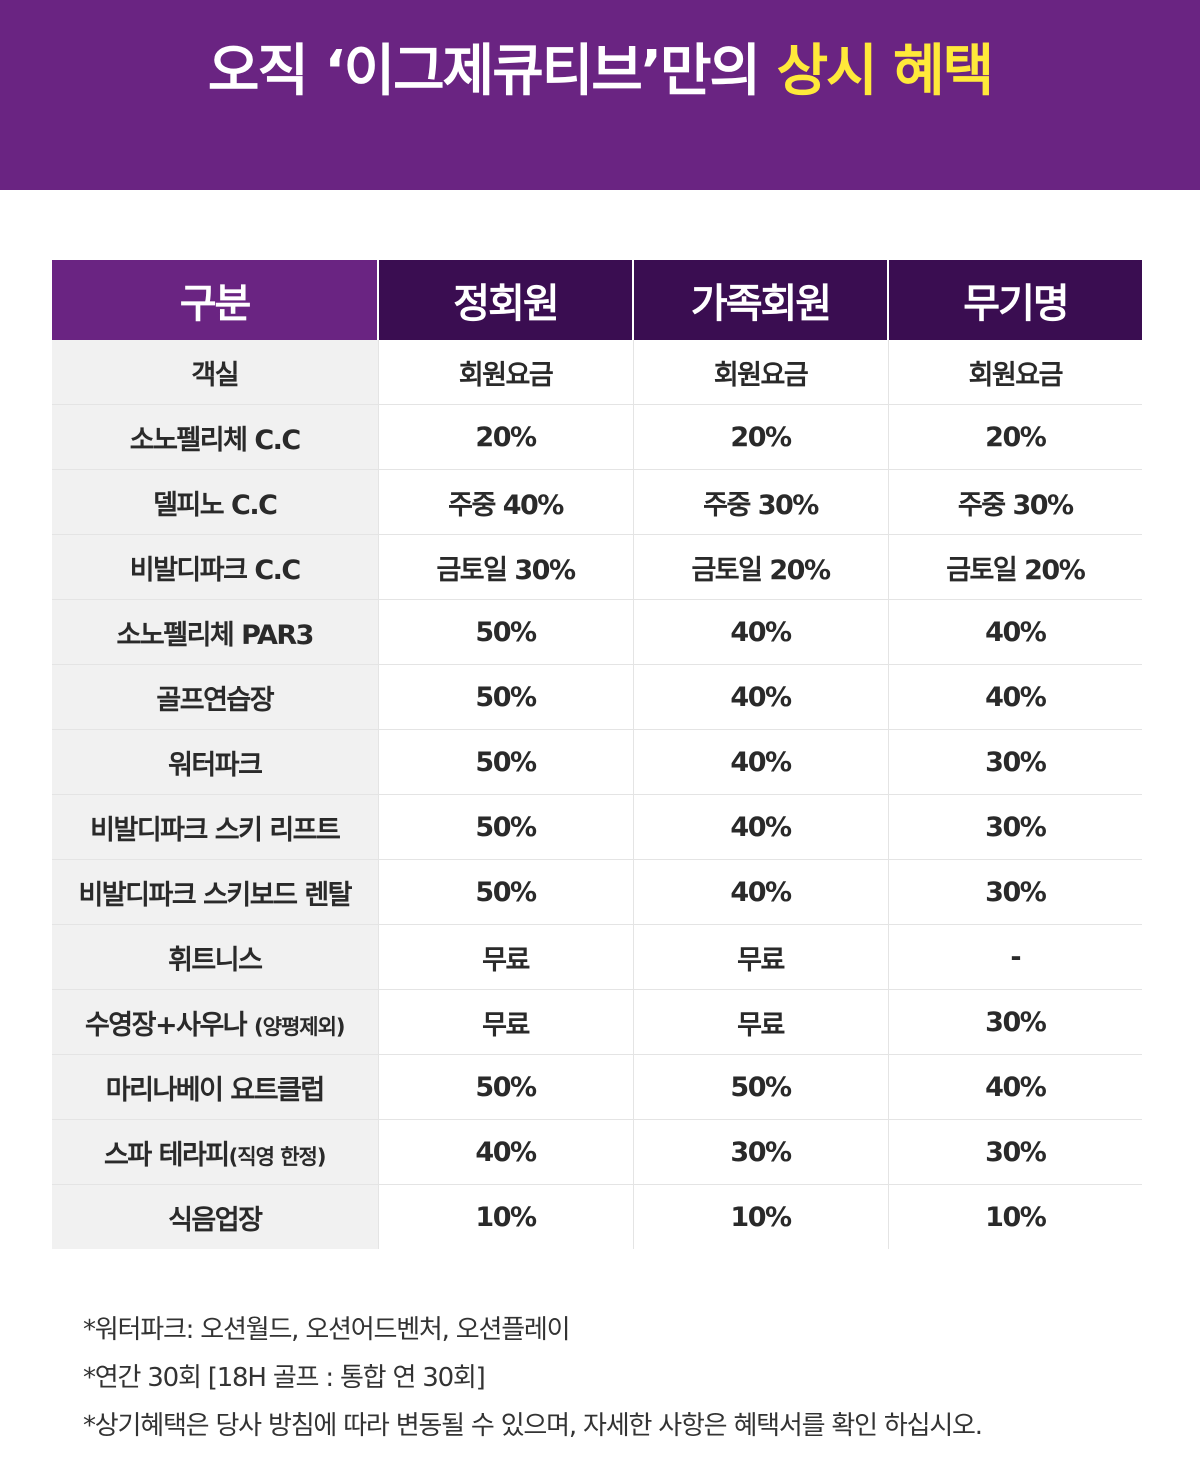  I want to click on table-row: 워터파크 50% 40% 30%, so click(597, 762).